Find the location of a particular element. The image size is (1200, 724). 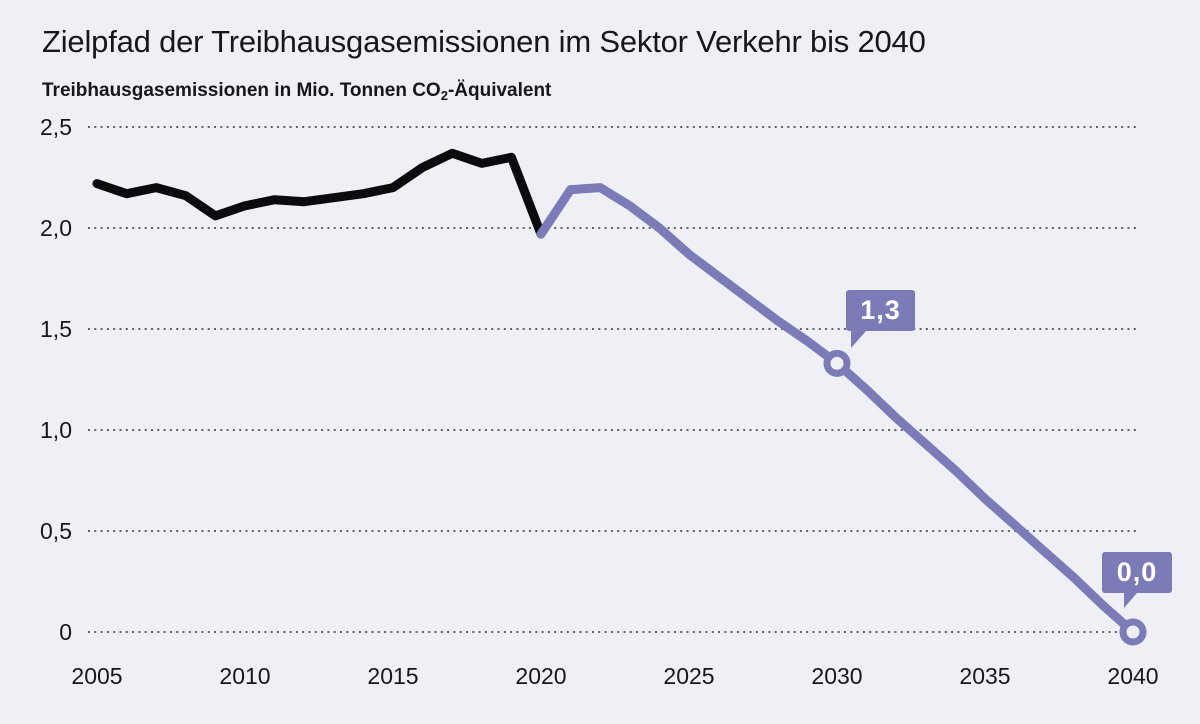

x-tick-label-2025: 2025 is located at coordinates (689, 676).